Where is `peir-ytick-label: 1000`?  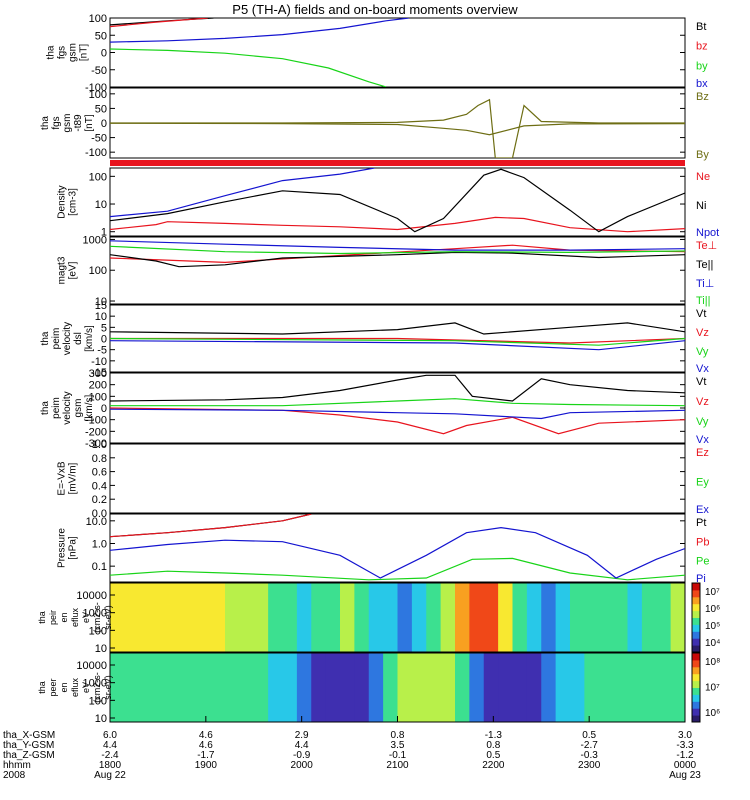 peir-ytick-label: 1000 is located at coordinates (95, 614).